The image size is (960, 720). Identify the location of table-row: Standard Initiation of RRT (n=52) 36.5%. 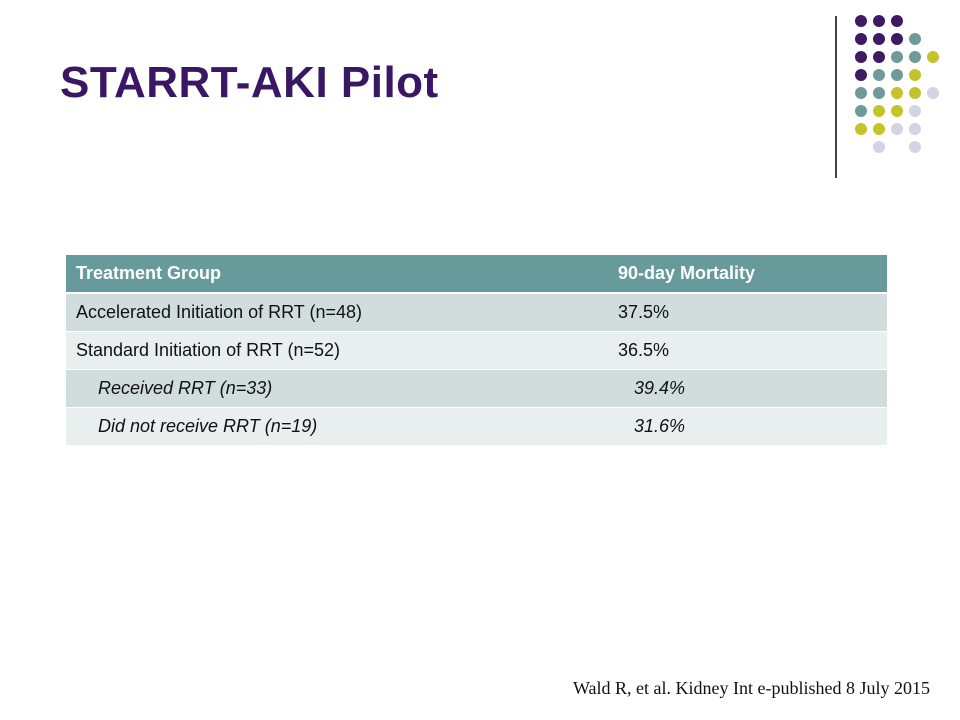
(476, 350).